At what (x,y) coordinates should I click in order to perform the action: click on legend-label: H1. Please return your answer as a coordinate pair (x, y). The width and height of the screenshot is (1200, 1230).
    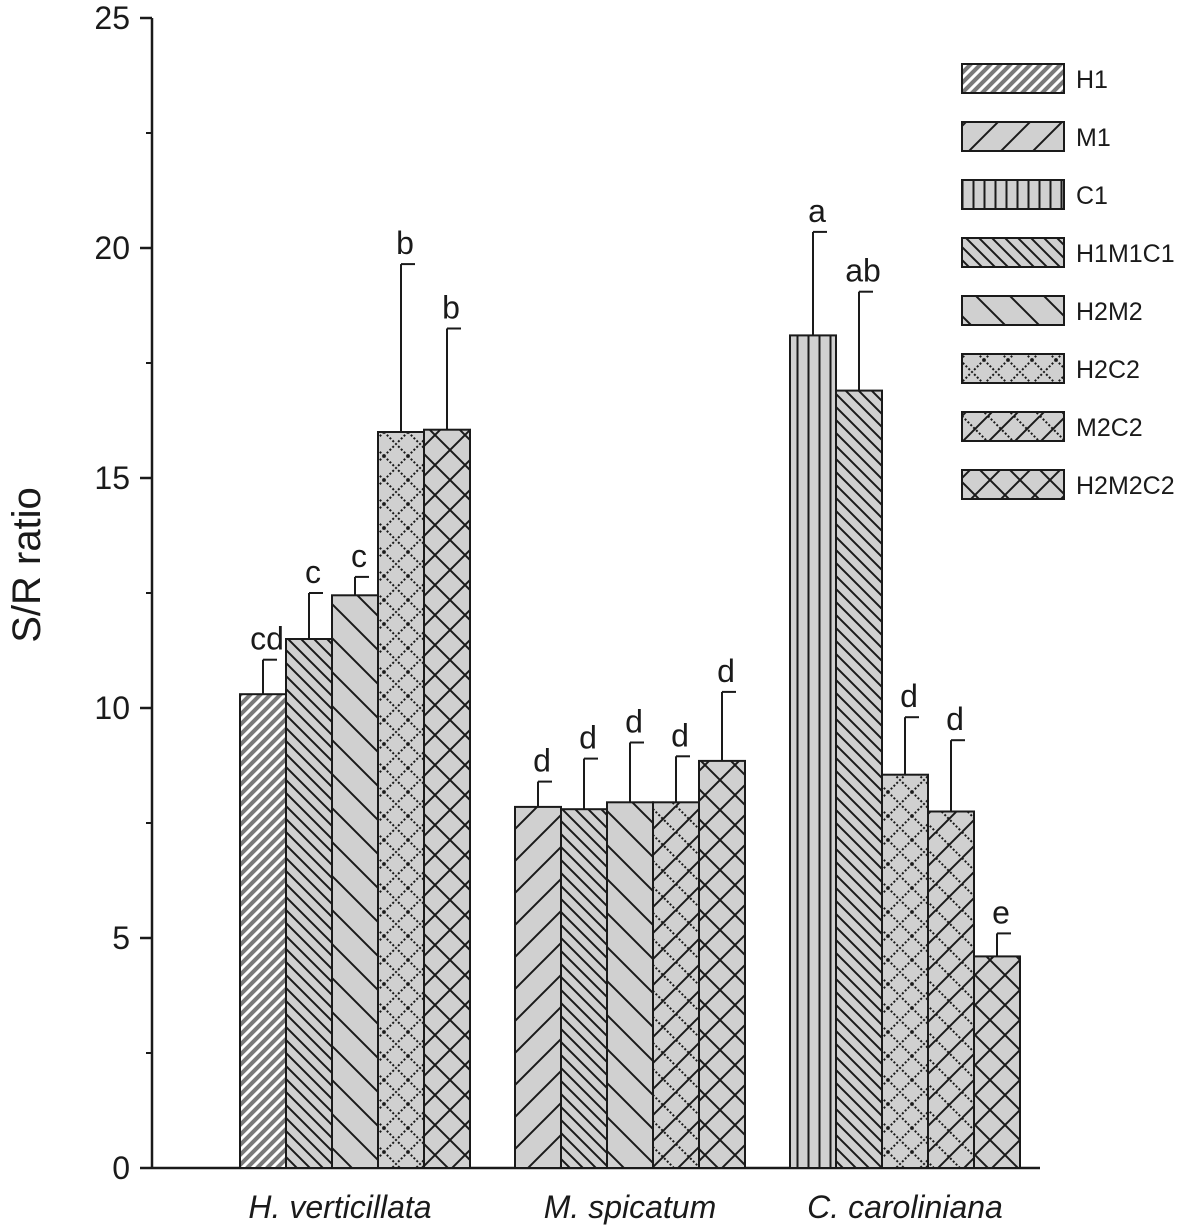
    Looking at the image, I should click on (1092, 80).